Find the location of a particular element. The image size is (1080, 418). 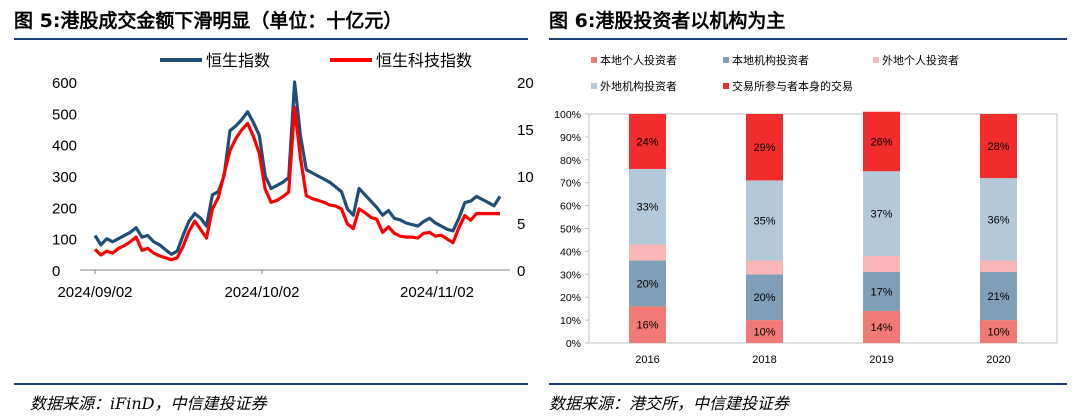

bar-data-label: 37% is located at coordinates (881, 215).